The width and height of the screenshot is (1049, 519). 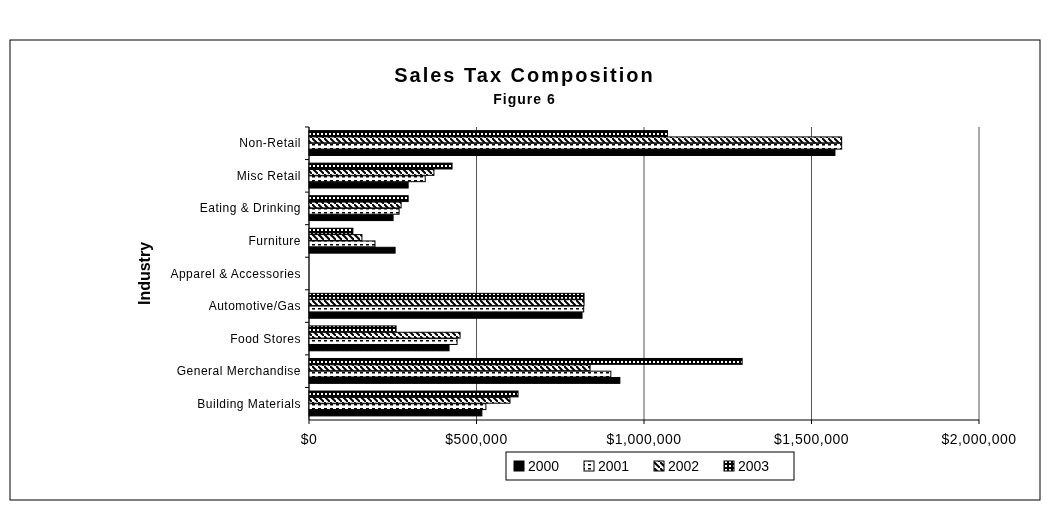 What do you see at coordinates (476, 439) in the screenshot?
I see `x-tick-label: $500,000` at bounding box center [476, 439].